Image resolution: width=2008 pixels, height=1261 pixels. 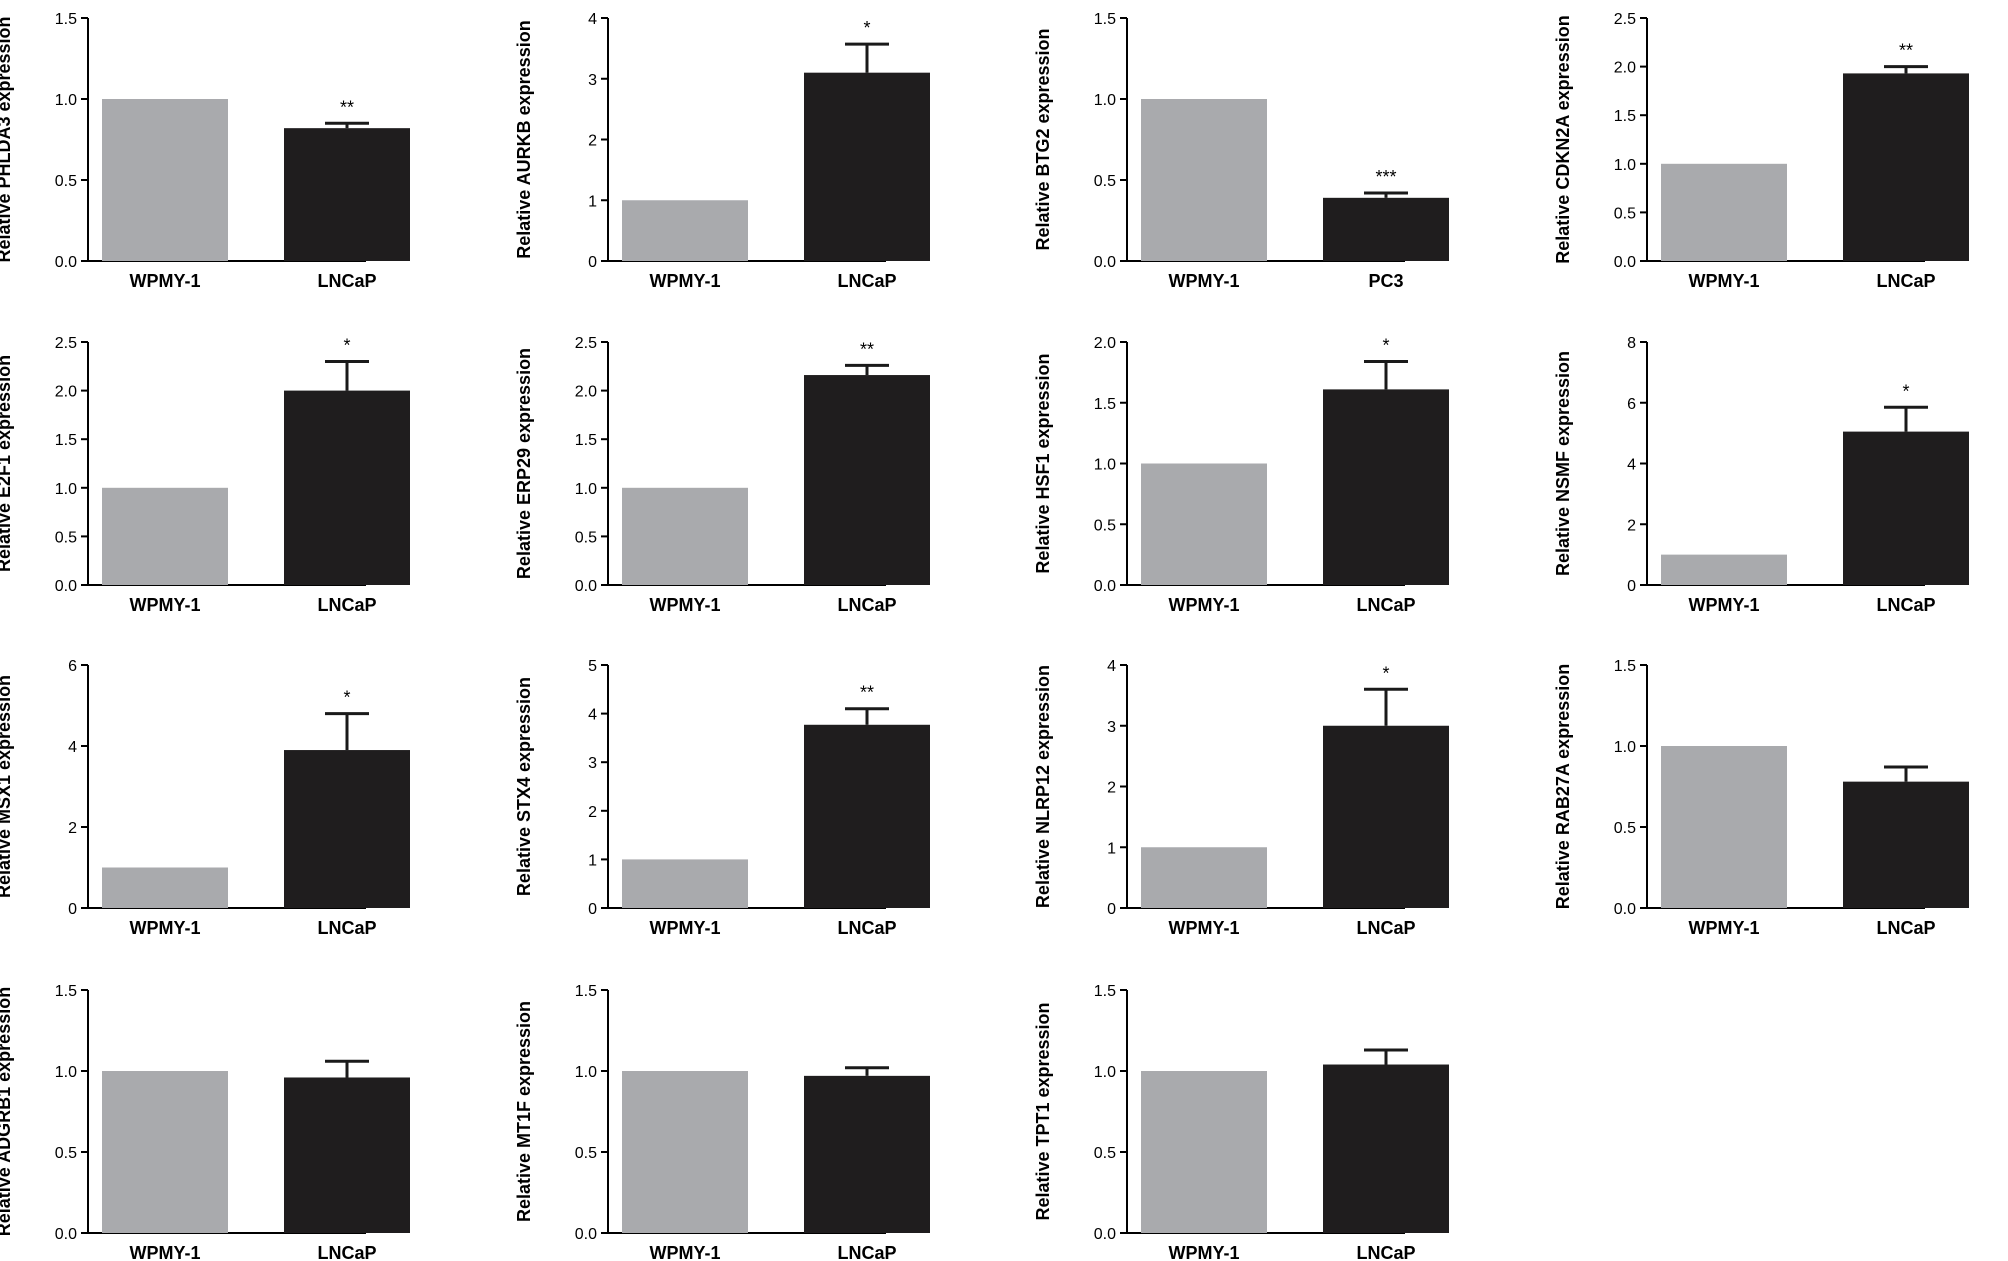 I want to click on y-axis-label: Relative STX4 expression, so click(x=524, y=786).